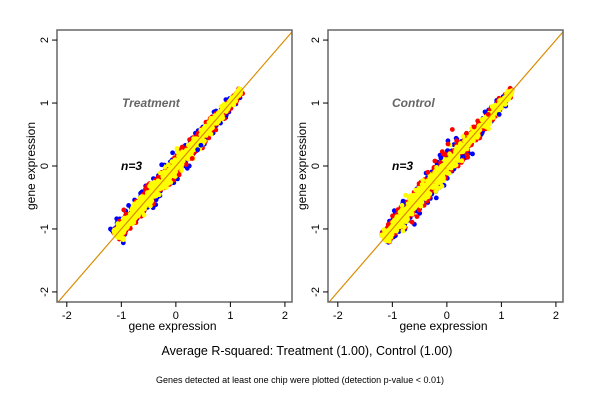  What do you see at coordinates (176, 316) in the screenshot?
I see `treatment-x-tick-label: 0` at bounding box center [176, 316].